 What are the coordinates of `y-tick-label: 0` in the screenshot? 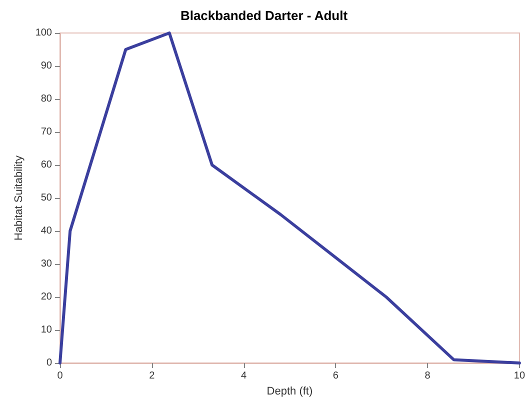 It's located at (49, 363).